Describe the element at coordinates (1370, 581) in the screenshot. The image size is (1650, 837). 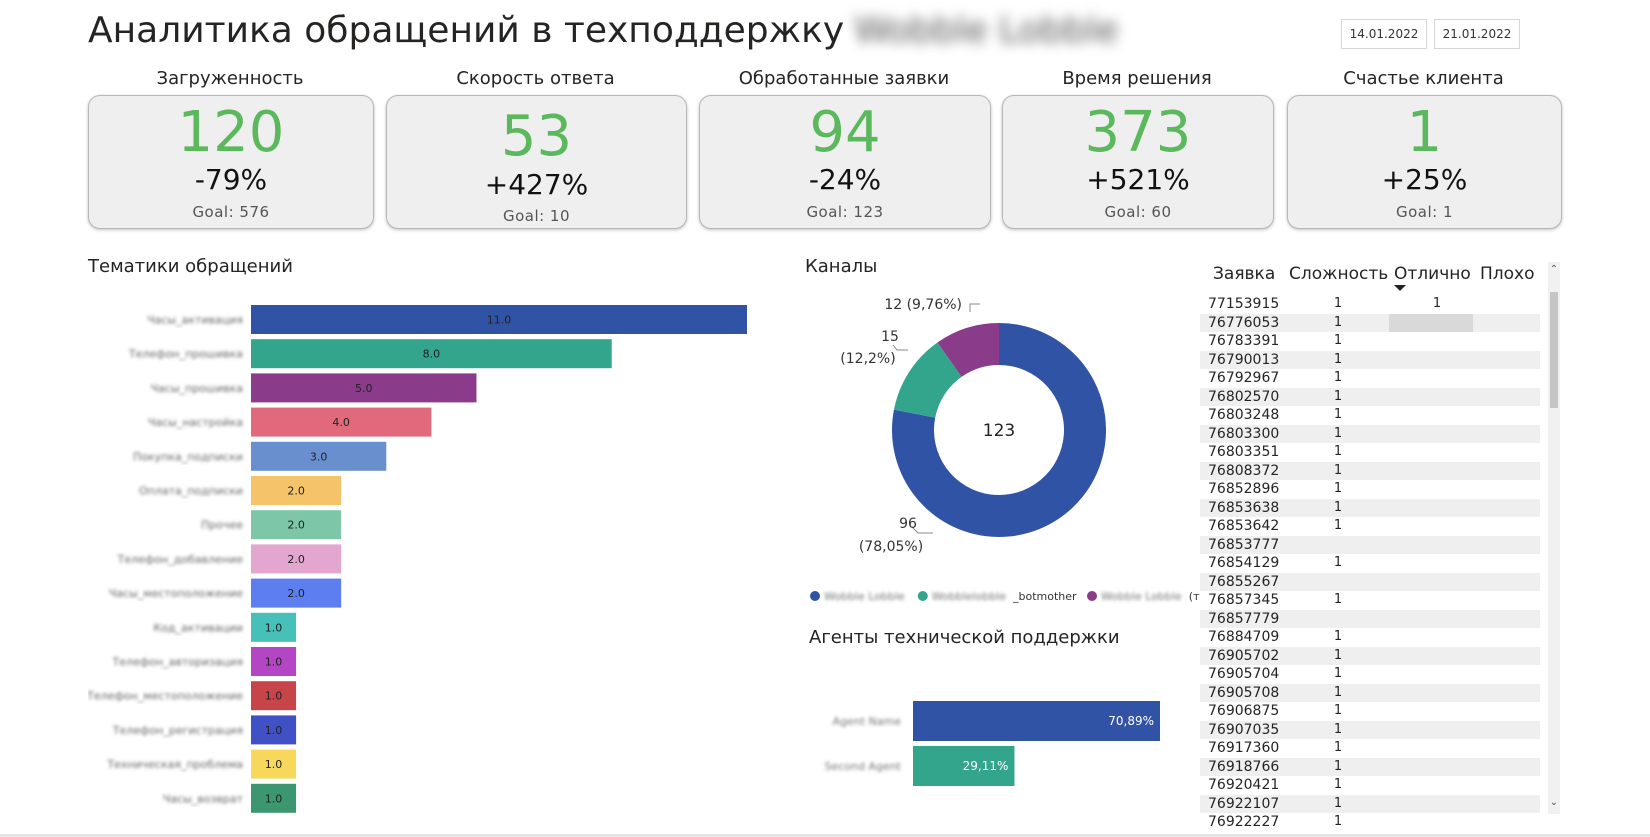
I see `table-row: 76855267` at that location.